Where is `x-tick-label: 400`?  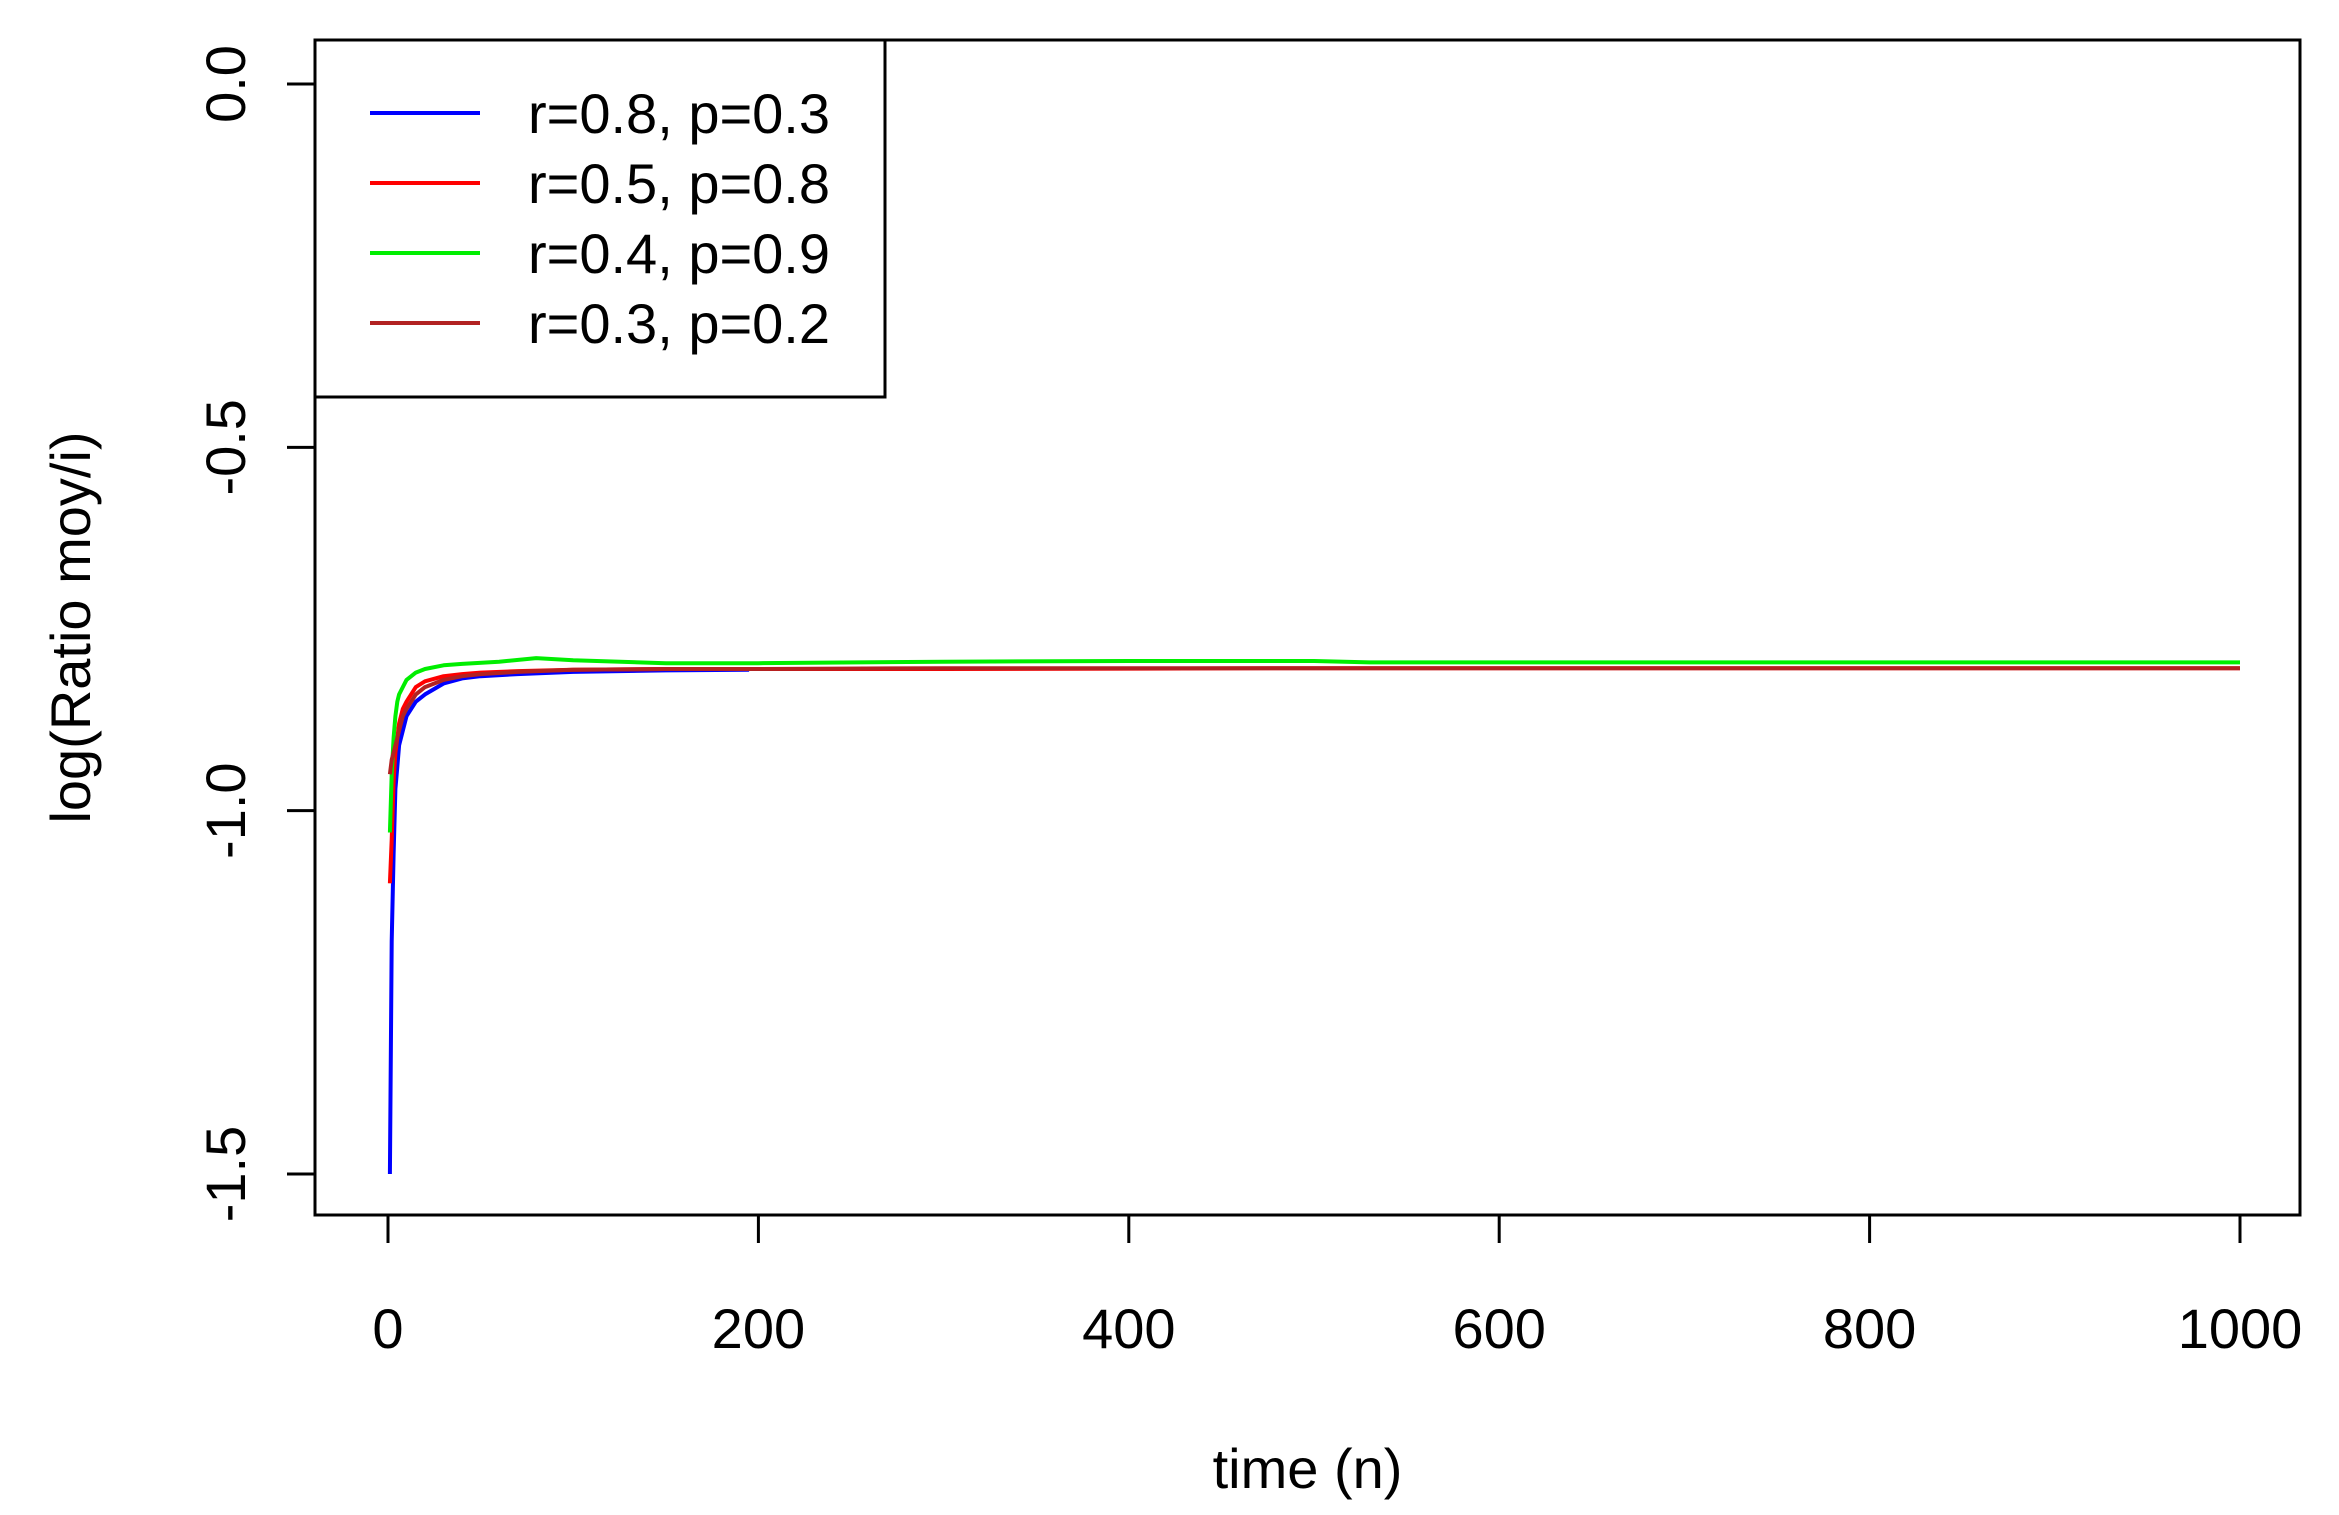 x-tick-label: 400 is located at coordinates (1128, 1328).